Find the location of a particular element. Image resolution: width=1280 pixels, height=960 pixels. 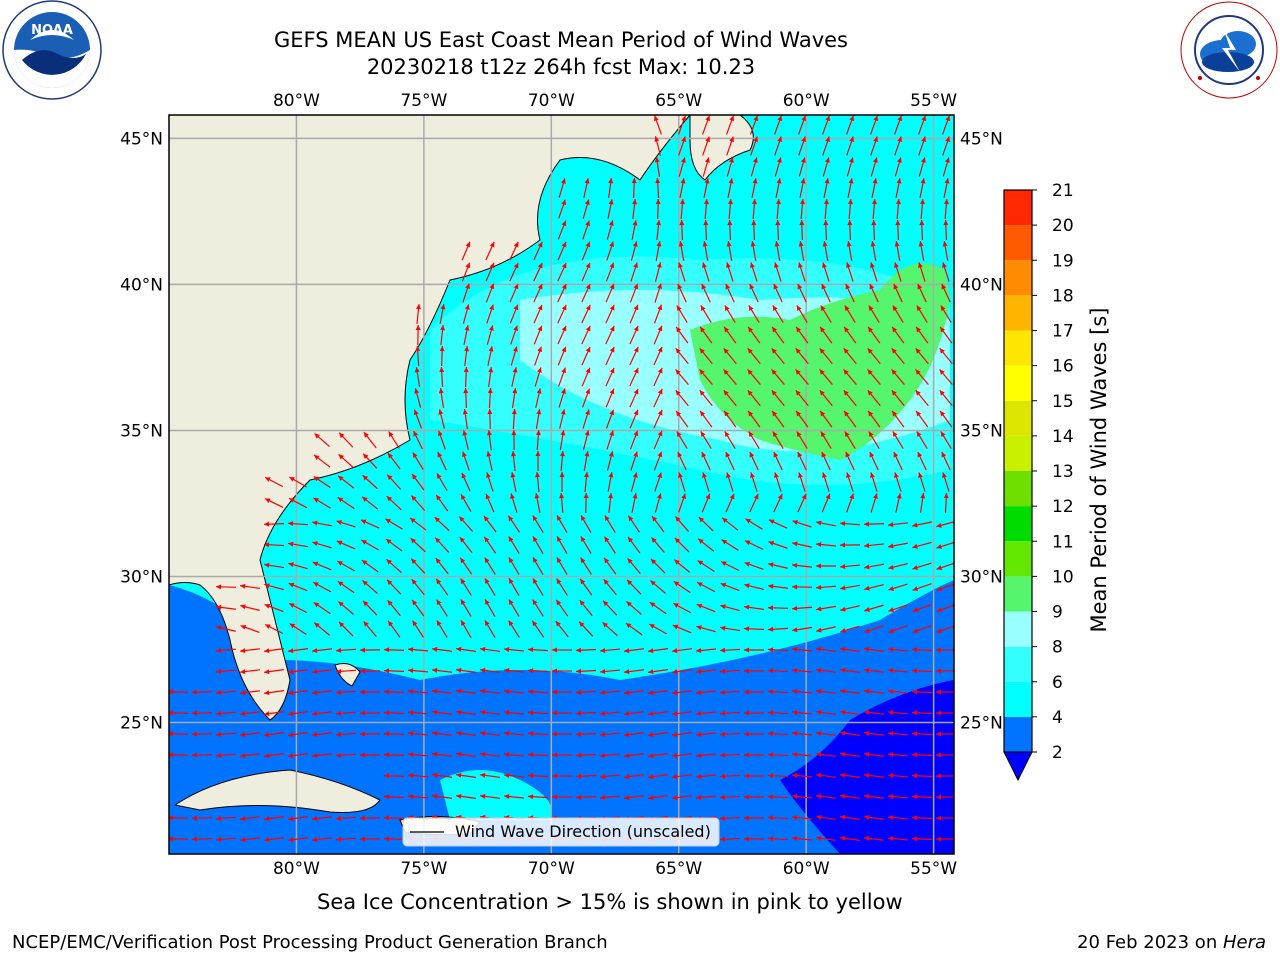

ocean-band-shallow-bahamas is located at coordinates (496, 795).